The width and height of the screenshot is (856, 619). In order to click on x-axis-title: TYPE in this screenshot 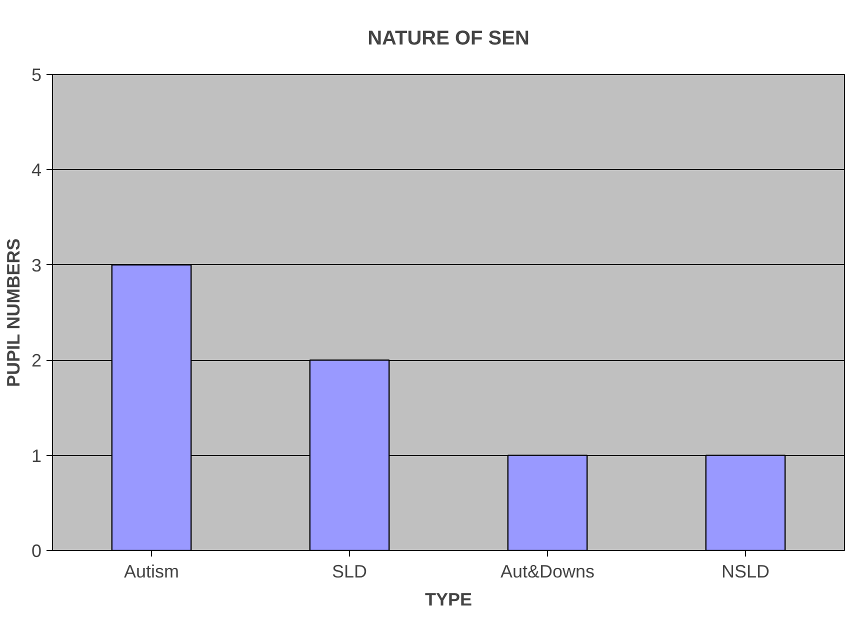, I will do `click(448, 600)`.